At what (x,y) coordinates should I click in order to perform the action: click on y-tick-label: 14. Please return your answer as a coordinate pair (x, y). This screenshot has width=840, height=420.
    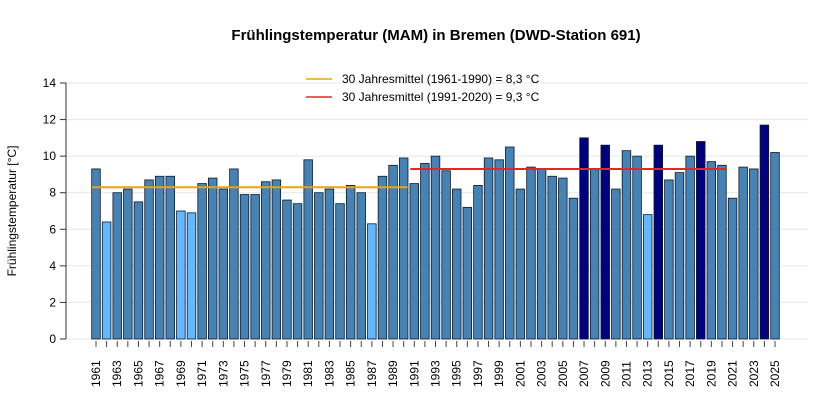
    Looking at the image, I should click on (50, 83).